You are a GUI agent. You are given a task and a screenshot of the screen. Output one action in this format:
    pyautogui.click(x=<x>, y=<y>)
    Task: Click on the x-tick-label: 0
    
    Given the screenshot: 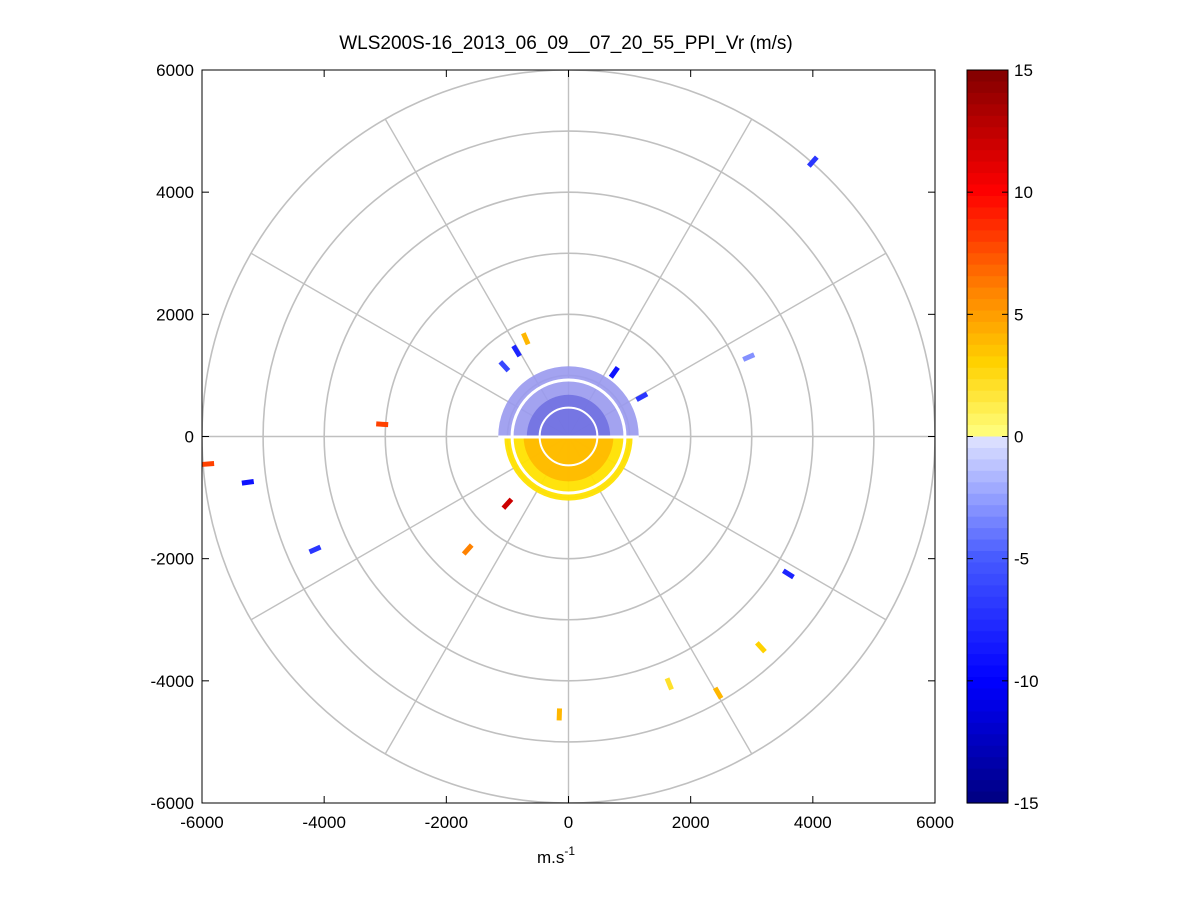 What is the action you would take?
    pyautogui.click(x=568, y=822)
    